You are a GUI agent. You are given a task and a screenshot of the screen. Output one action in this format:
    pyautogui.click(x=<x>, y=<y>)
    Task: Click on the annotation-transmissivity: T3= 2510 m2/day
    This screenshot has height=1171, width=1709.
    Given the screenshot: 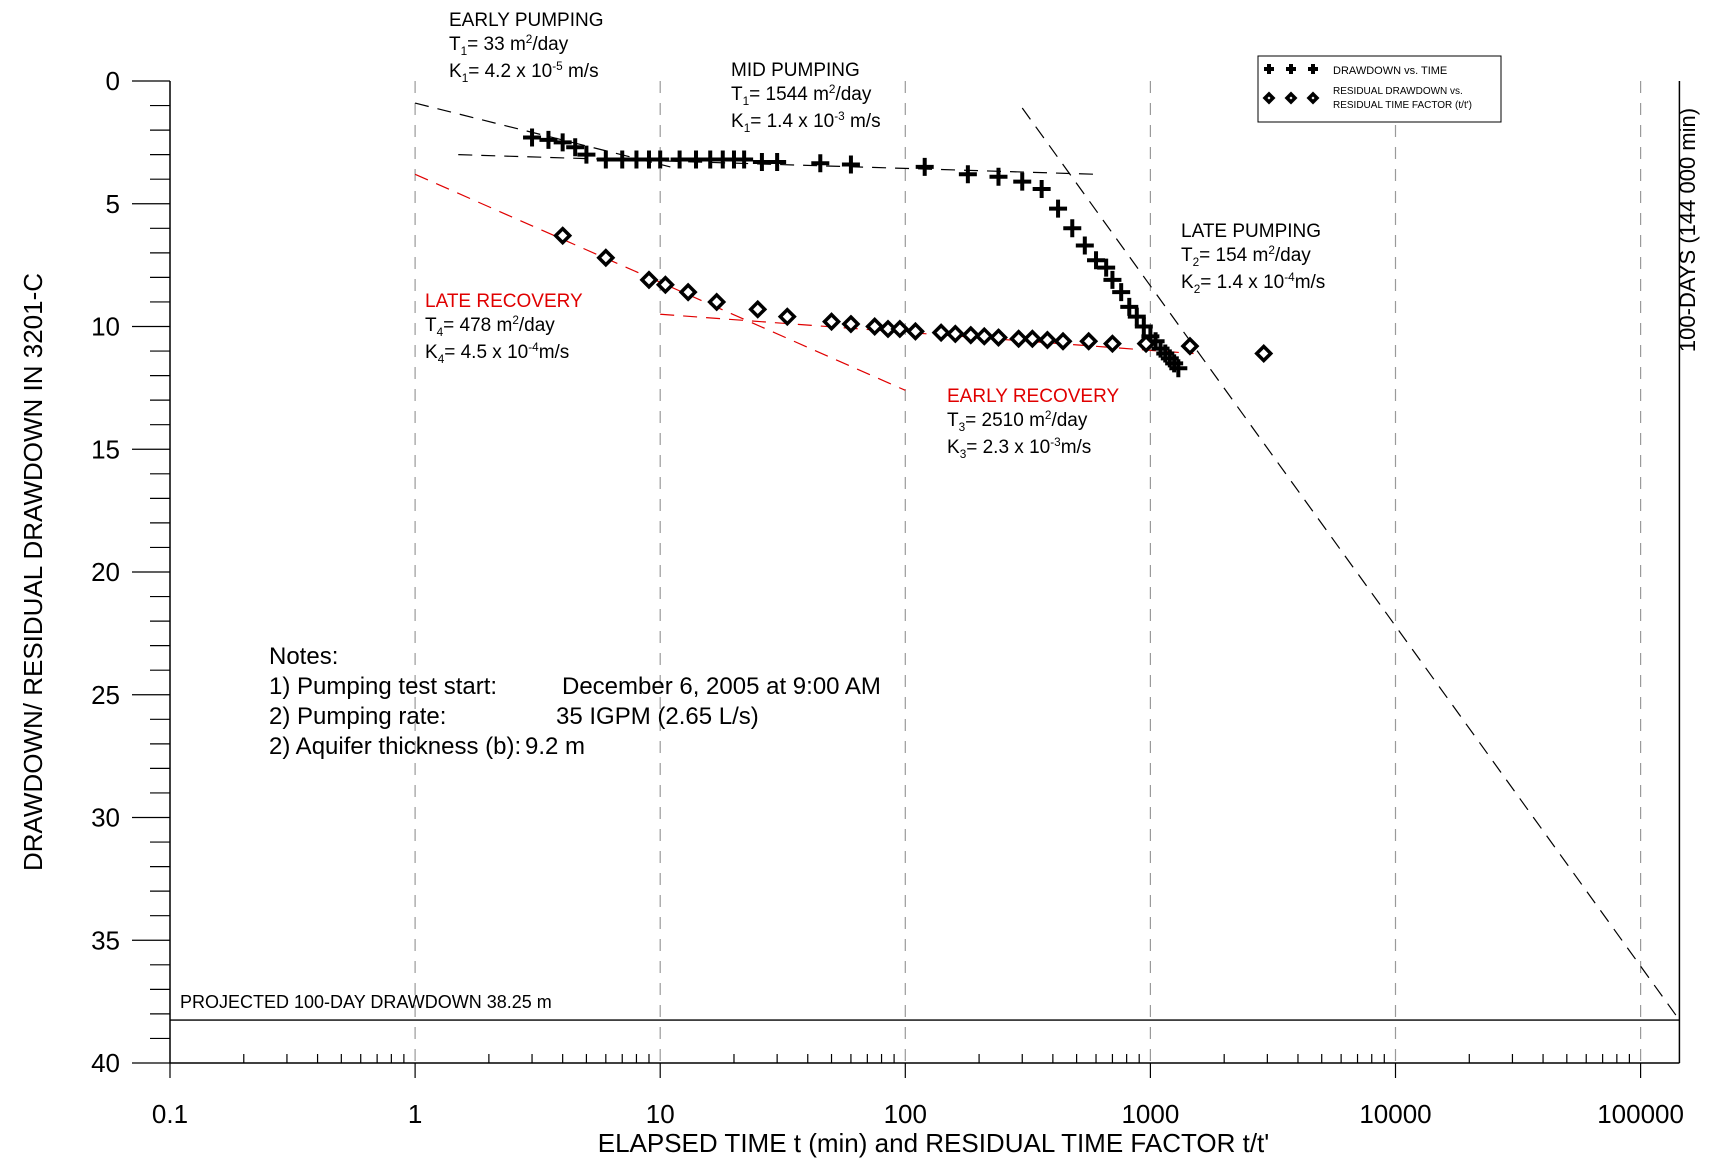 What is the action you would take?
    pyautogui.click(x=1017, y=421)
    